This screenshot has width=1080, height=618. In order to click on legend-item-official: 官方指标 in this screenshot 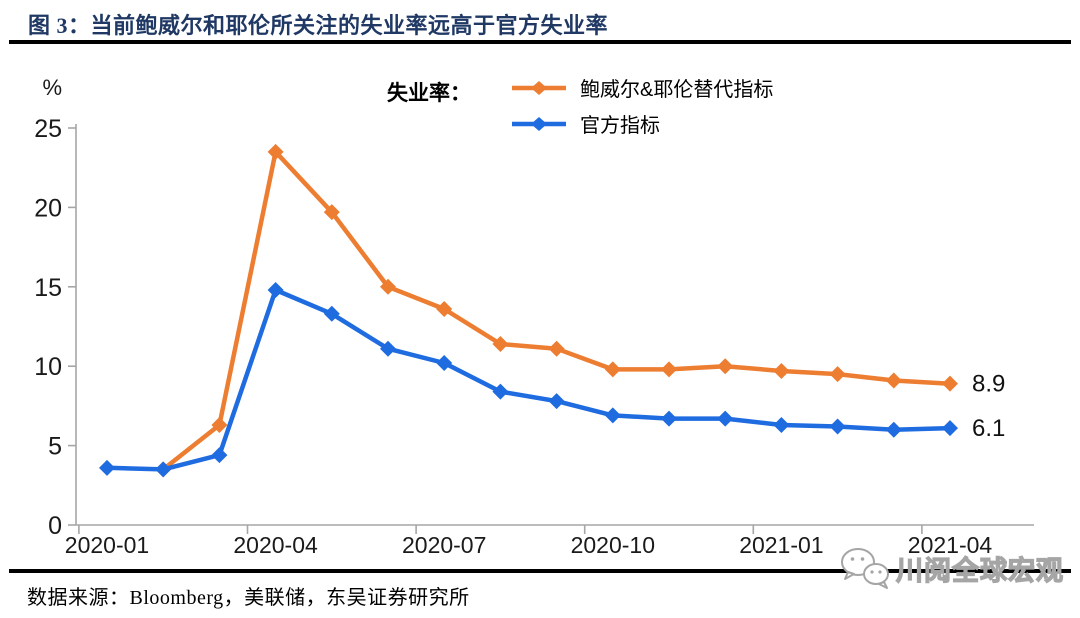, I will do `click(642, 123)`.